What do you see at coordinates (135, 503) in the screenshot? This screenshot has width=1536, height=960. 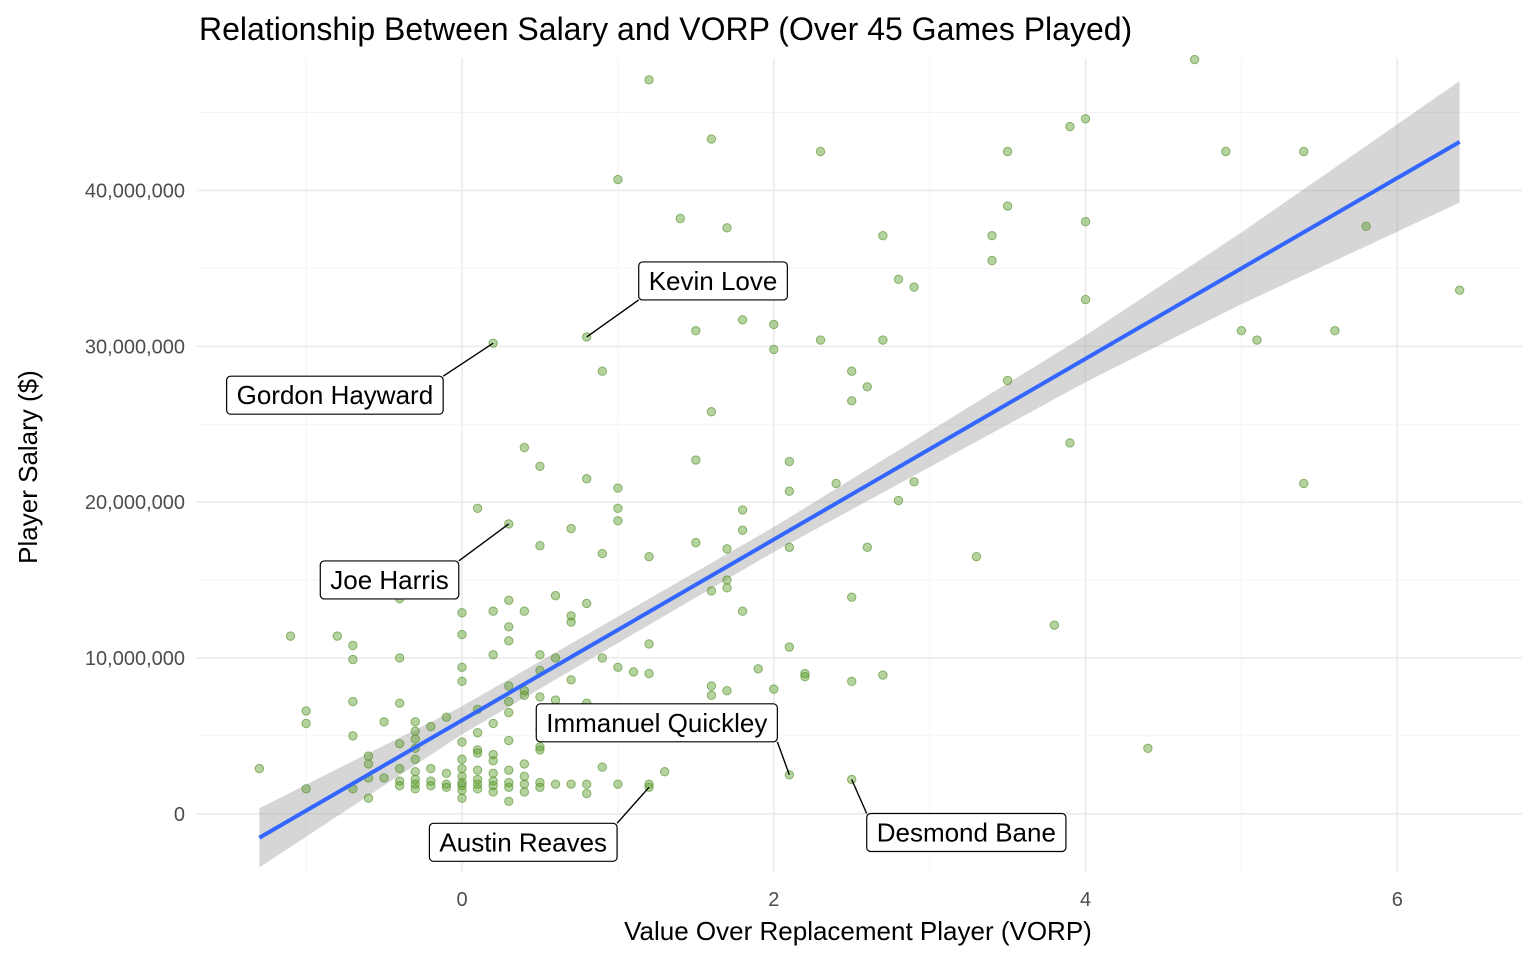 I see `y-tick-label: 20,000,000` at bounding box center [135, 503].